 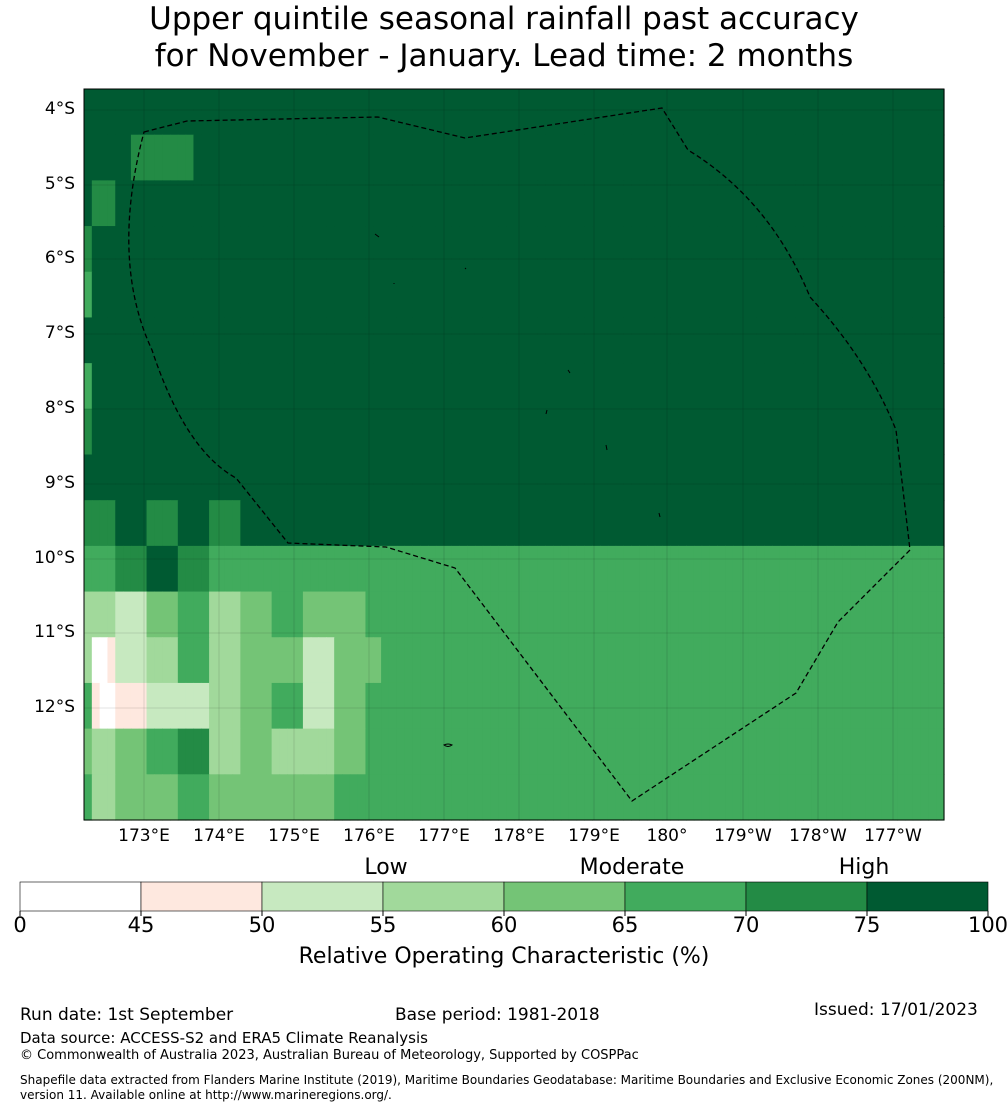 What do you see at coordinates (685, 896) in the screenshot?
I see `colorbar-segment` at bounding box center [685, 896].